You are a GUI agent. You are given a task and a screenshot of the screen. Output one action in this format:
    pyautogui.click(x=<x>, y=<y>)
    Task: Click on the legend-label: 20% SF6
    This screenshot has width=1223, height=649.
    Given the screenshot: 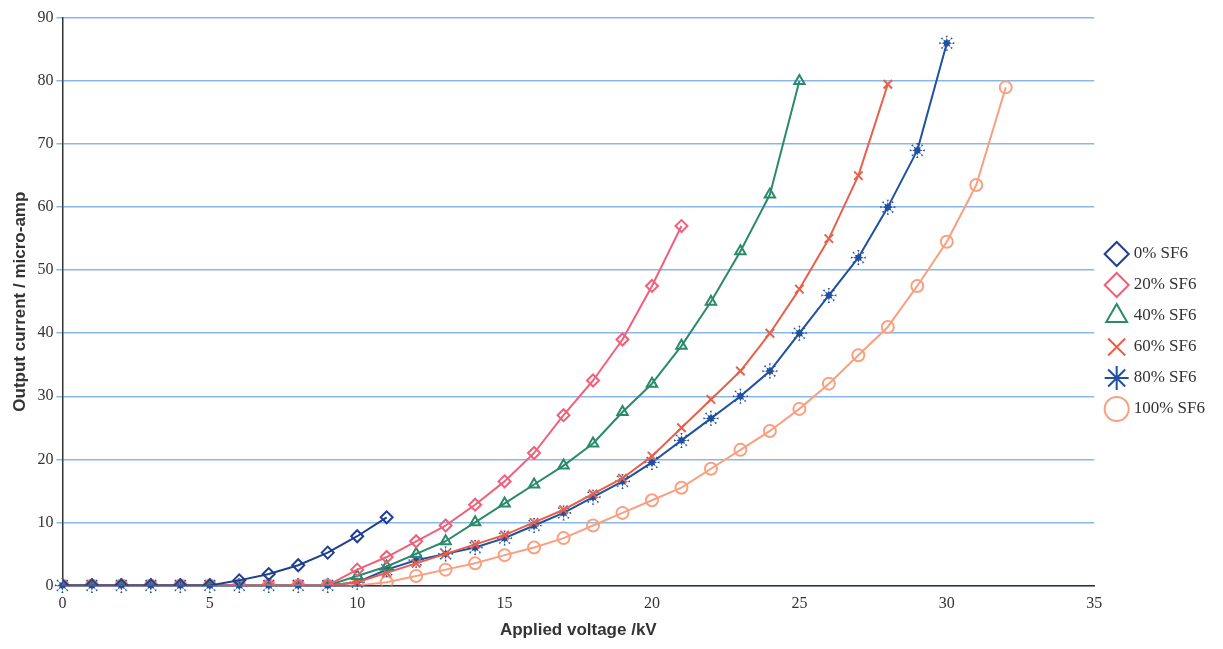 What is the action you would take?
    pyautogui.click(x=1165, y=284)
    